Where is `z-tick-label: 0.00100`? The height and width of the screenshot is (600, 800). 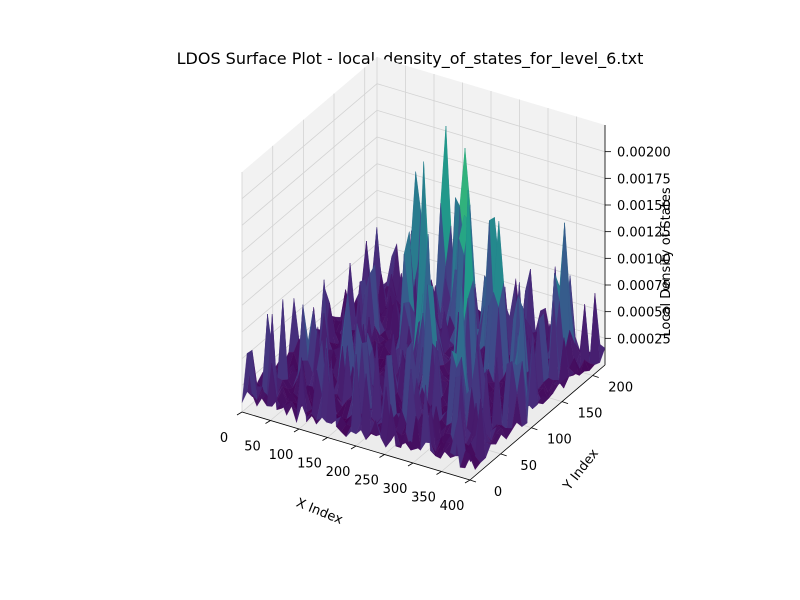
z-tick-label: 0.00100 is located at coordinates (644, 259).